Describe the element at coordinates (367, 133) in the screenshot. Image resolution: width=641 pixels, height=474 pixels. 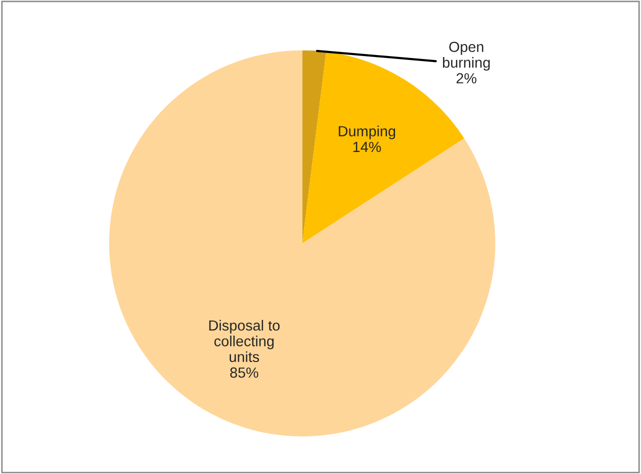
I see `slice-label: Dumping` at that location.